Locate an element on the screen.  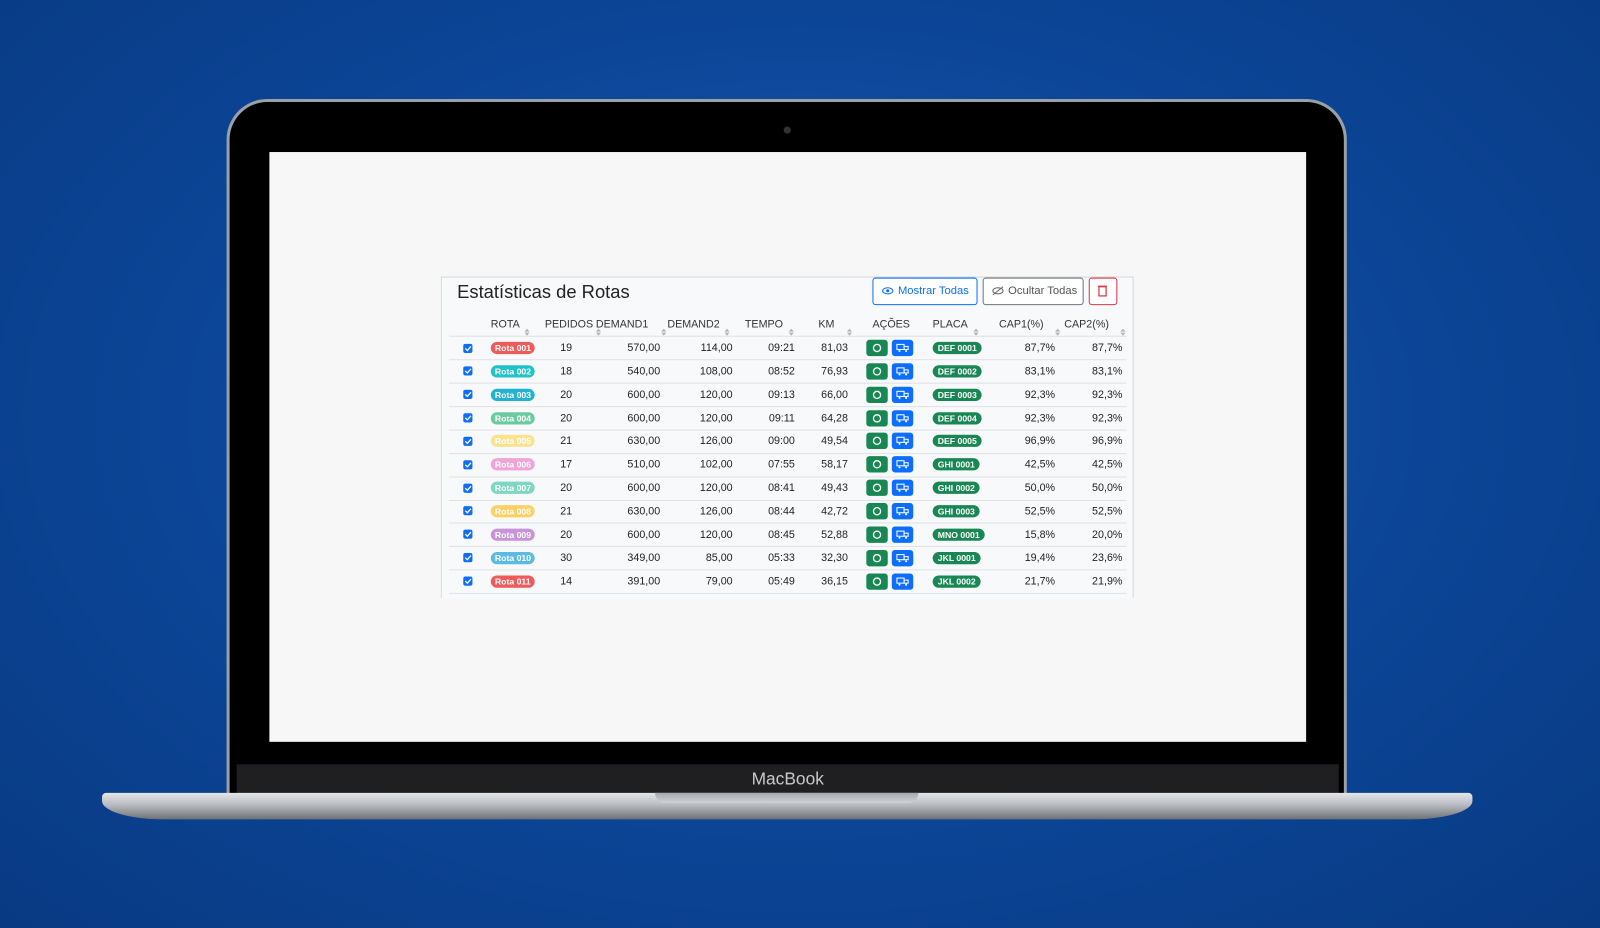
cell: 50,0% is located at coordinates (1107, 487).